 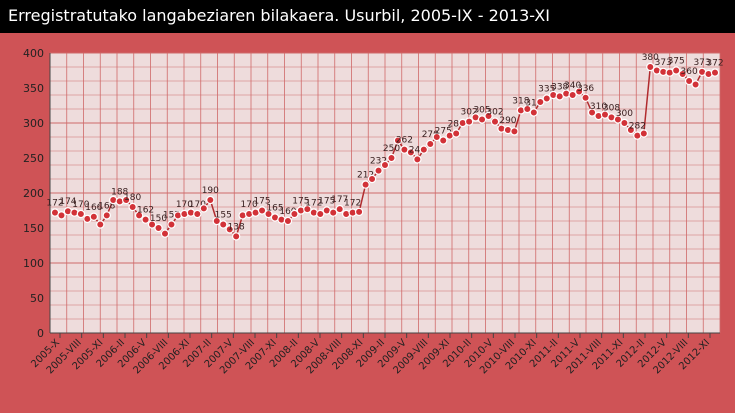 I want to click on data-label: 302, so click(x=494, y=113).